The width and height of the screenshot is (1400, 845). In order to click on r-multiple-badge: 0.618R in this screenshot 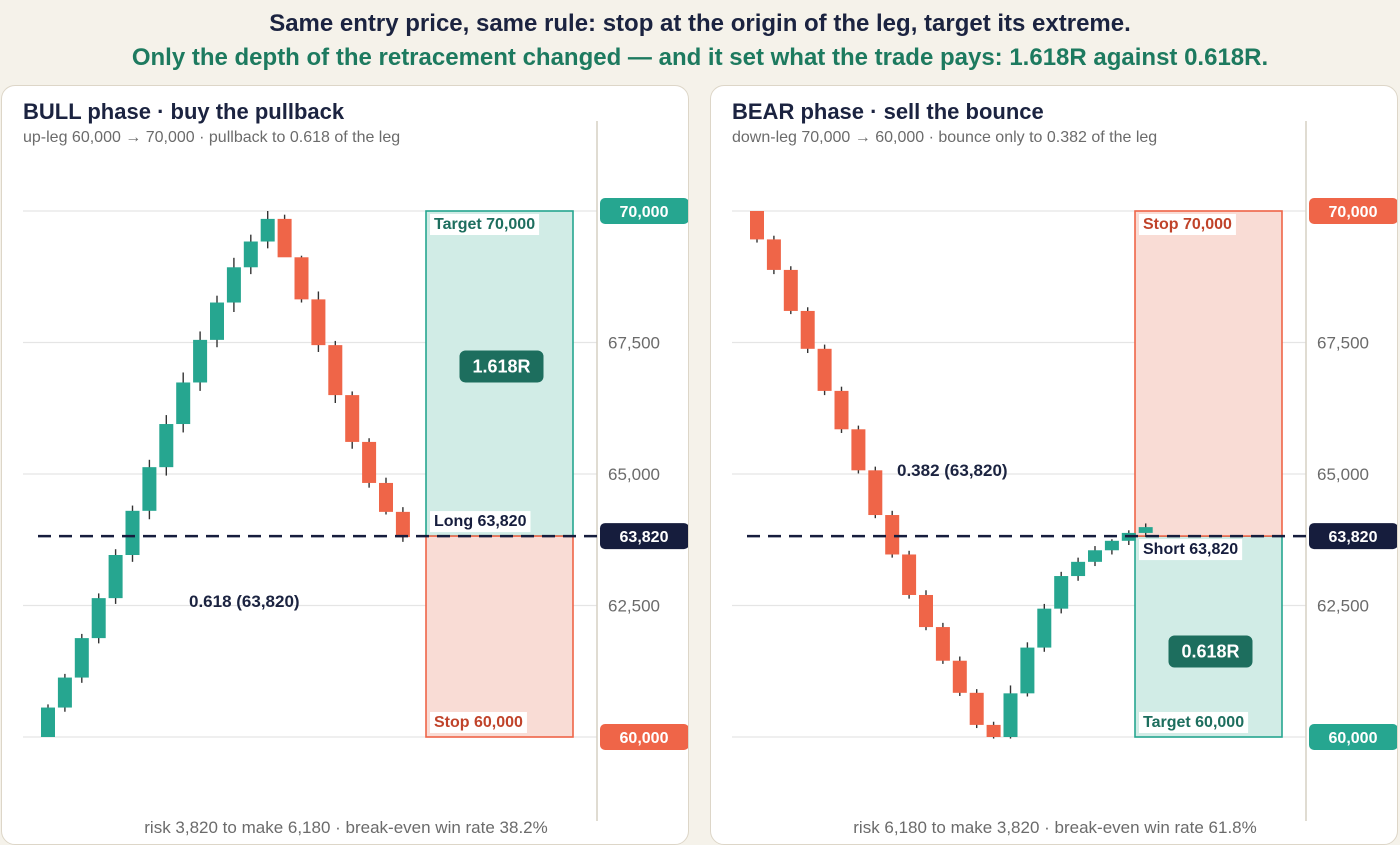, I will do `click(1210, 651)`.